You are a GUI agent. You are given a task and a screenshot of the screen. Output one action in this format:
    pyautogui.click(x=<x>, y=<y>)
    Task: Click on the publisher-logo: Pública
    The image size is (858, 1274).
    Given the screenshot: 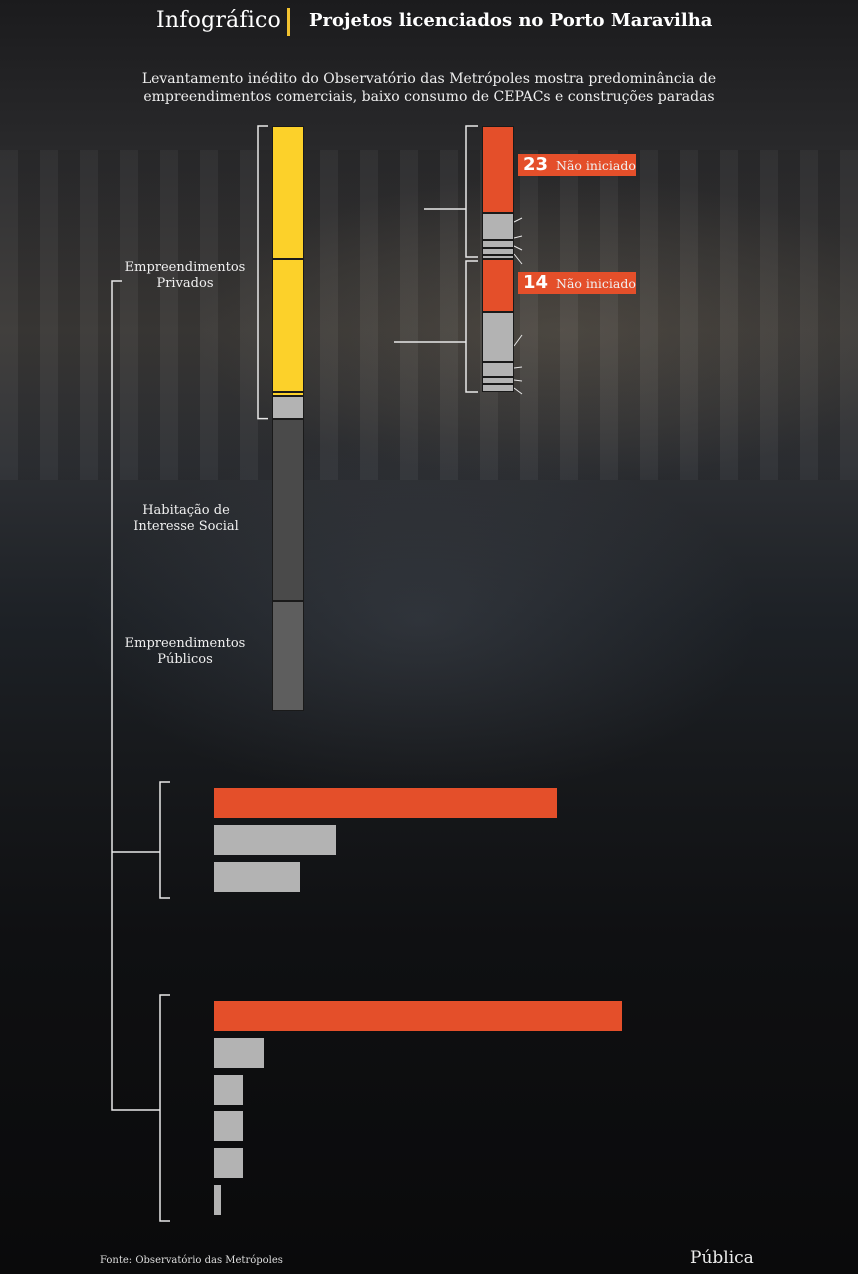 What is the action you would take?
    pyautogui.click(x=722, y=1258)
    